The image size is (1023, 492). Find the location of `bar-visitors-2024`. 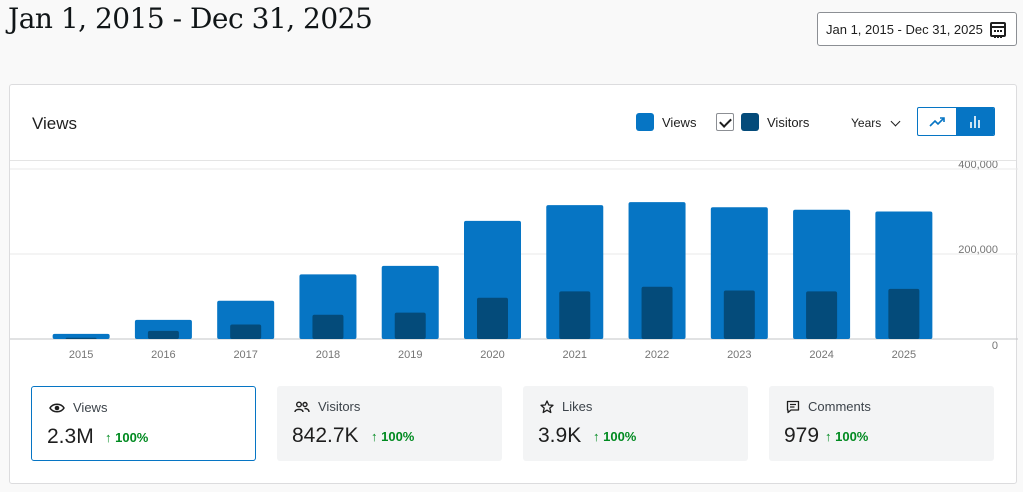

bar-visitors-2024 is located at coordinates (822, 315).